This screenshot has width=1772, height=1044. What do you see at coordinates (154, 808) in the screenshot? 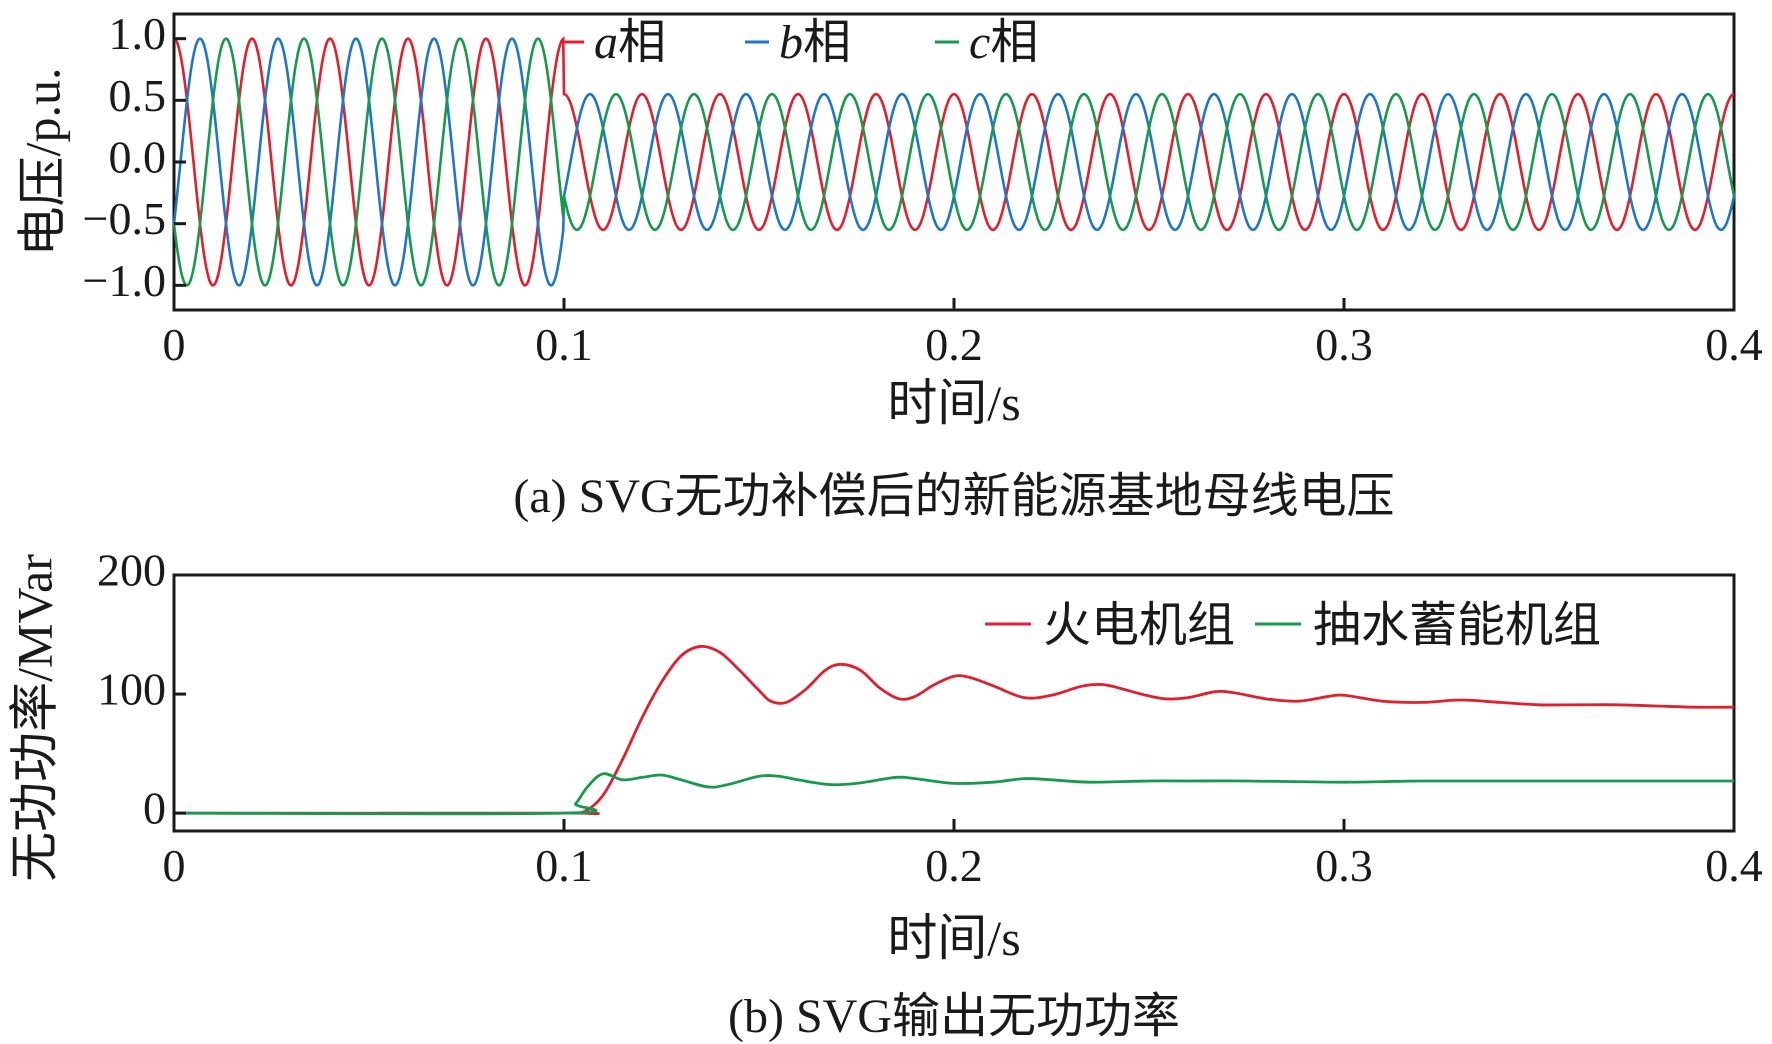
I see `ytick-label: 0` at bounding box center [154, 808].